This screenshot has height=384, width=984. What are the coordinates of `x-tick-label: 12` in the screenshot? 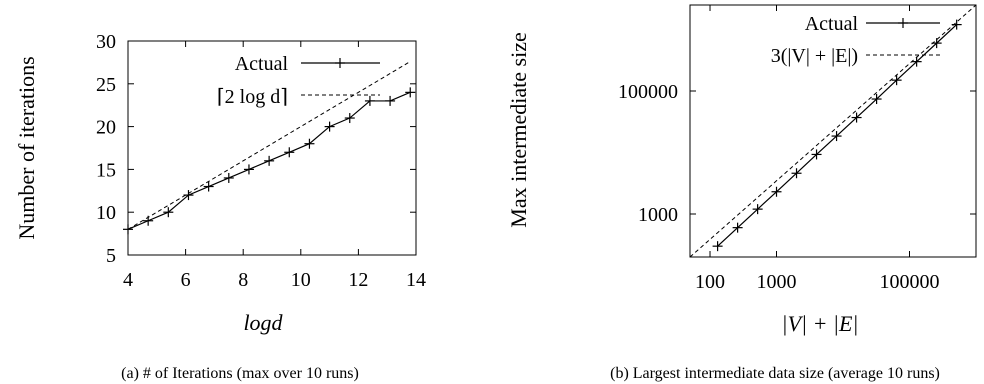 It's located at (358, 280).